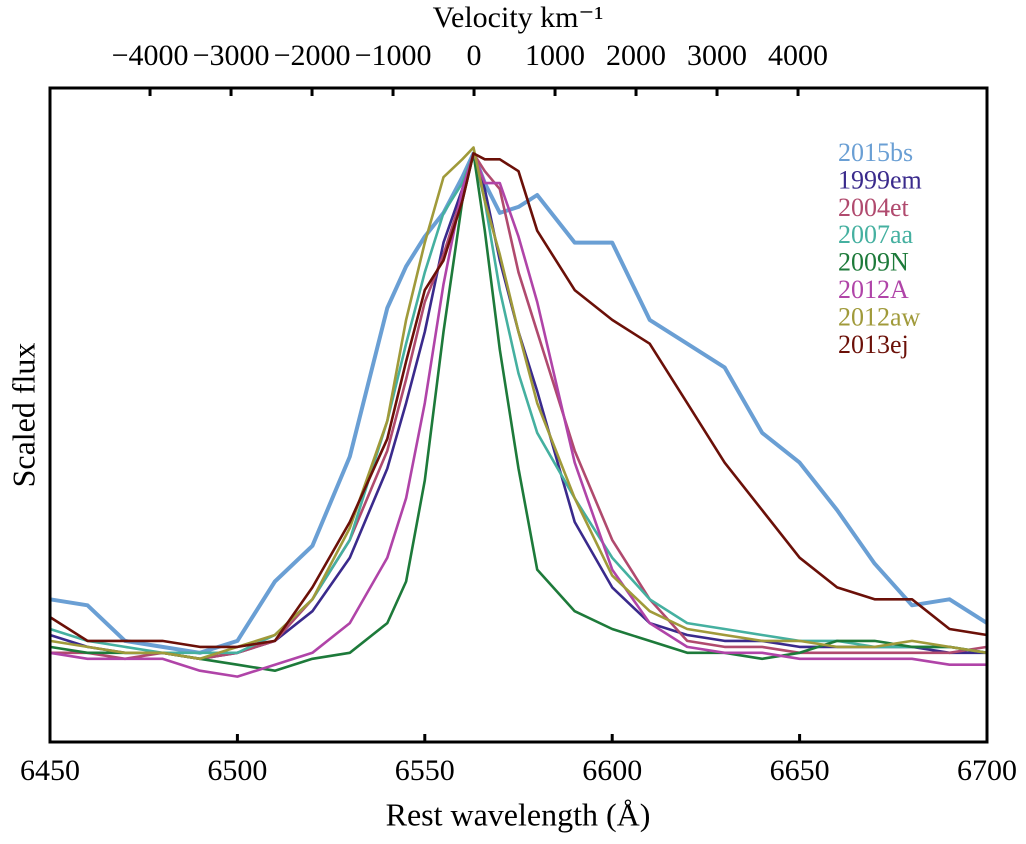 The width and height of the screenshot is (1026, 844). I want to click on x-tick-label: 6650, so click(800, 770).